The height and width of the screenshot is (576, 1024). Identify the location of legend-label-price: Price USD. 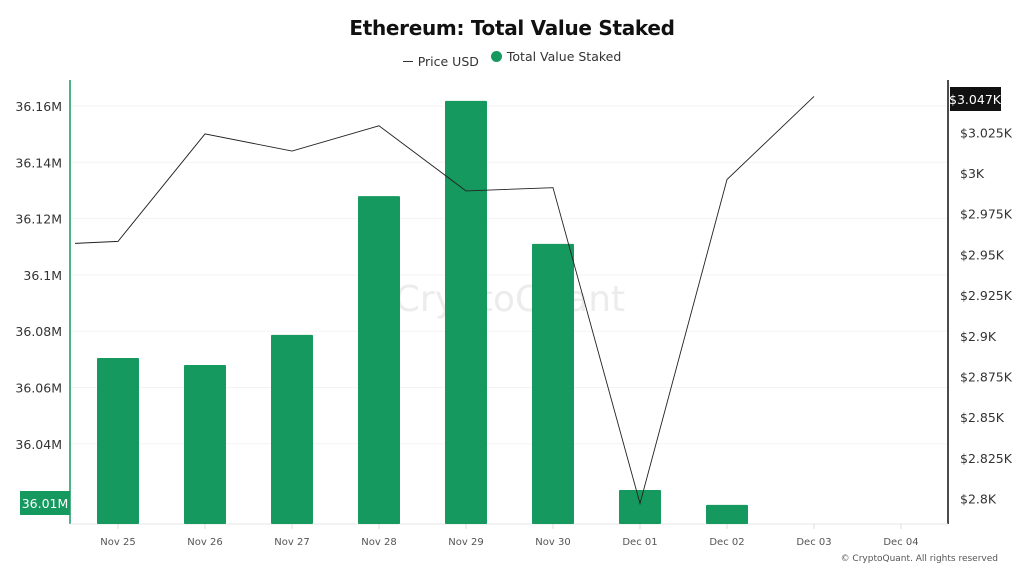
(448, 61).